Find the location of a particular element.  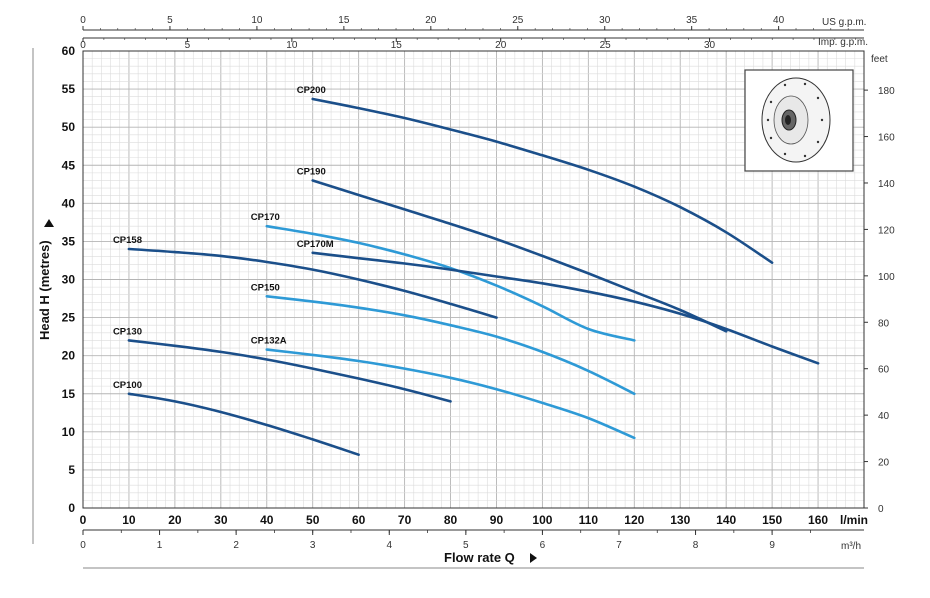

x-m3h-tick-label: 0 is located at coordinates (83, 545).